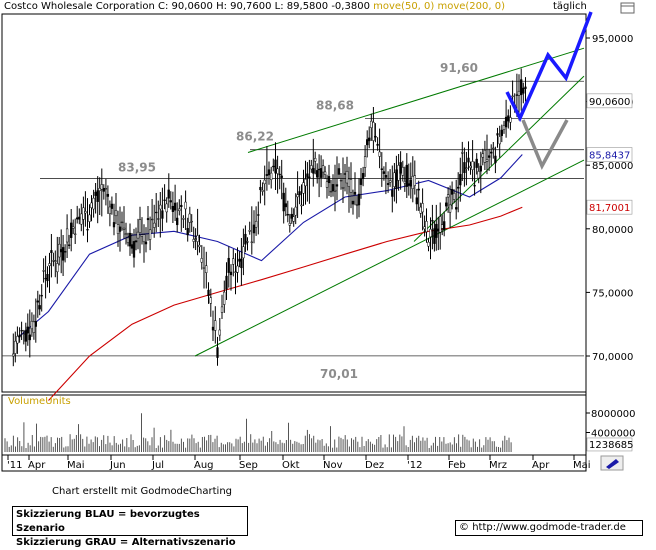  Describe the element at coordinates (126, 542) in the screenshot. I see `legend-grey: Skizzierung GRAU = Alternativszenario` at that location.